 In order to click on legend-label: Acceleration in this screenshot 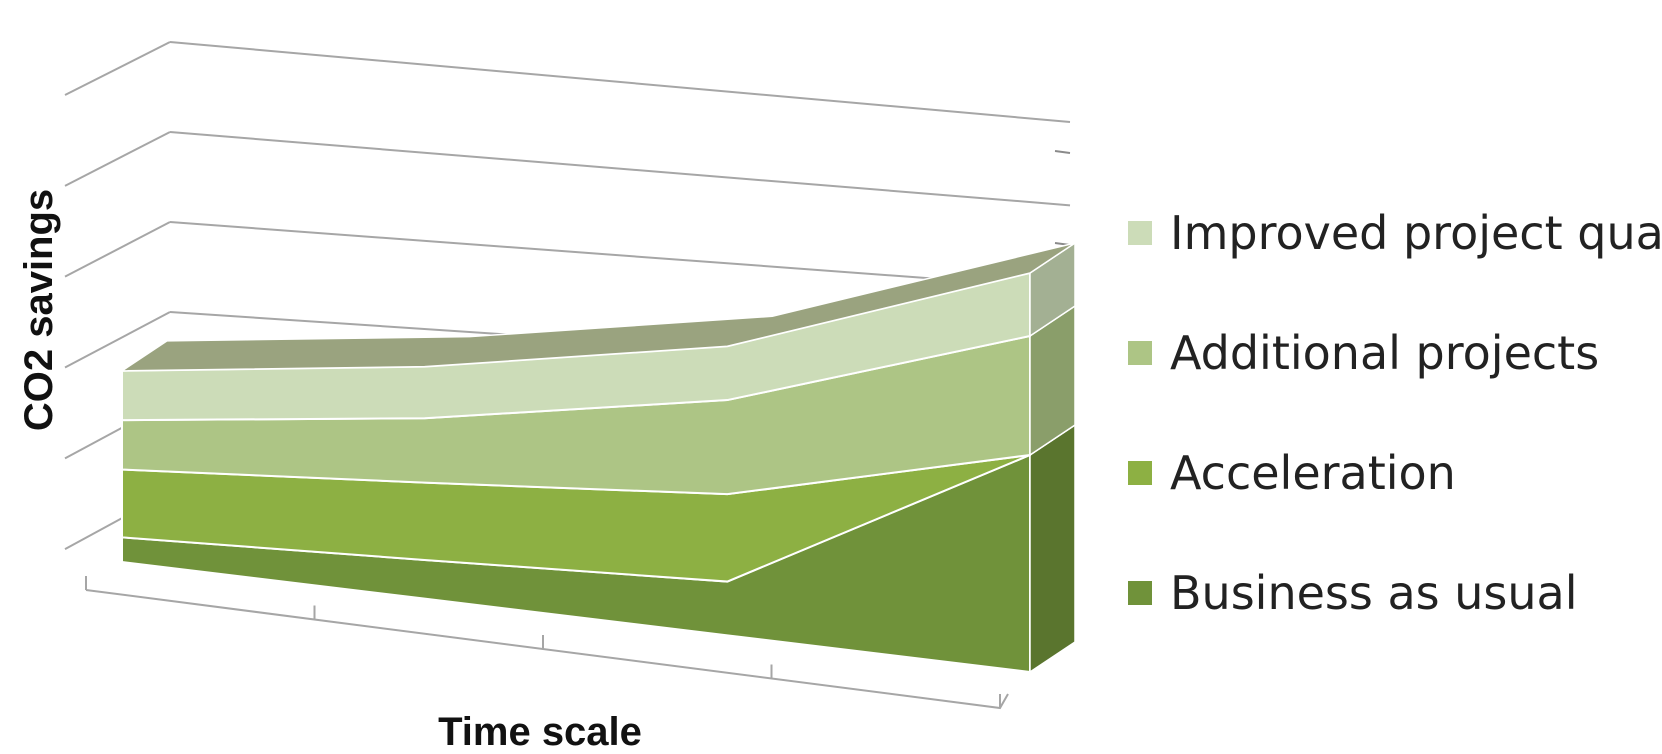, I will do `click(1313, 473)`.